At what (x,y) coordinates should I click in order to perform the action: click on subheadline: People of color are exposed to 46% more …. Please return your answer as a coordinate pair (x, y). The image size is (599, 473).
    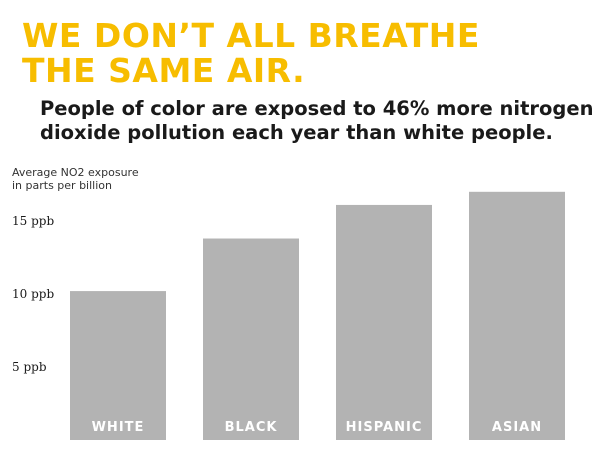
    Looking at the image, I should click on (317, 121).